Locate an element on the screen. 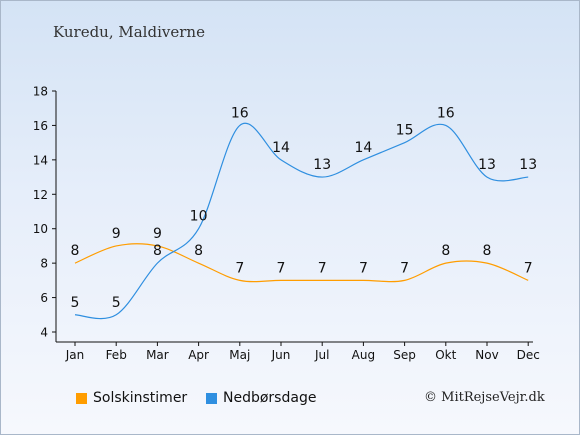 This screenshot has width=580, height=436. x-tick-label: Jan is located at coordinates (75, 355).